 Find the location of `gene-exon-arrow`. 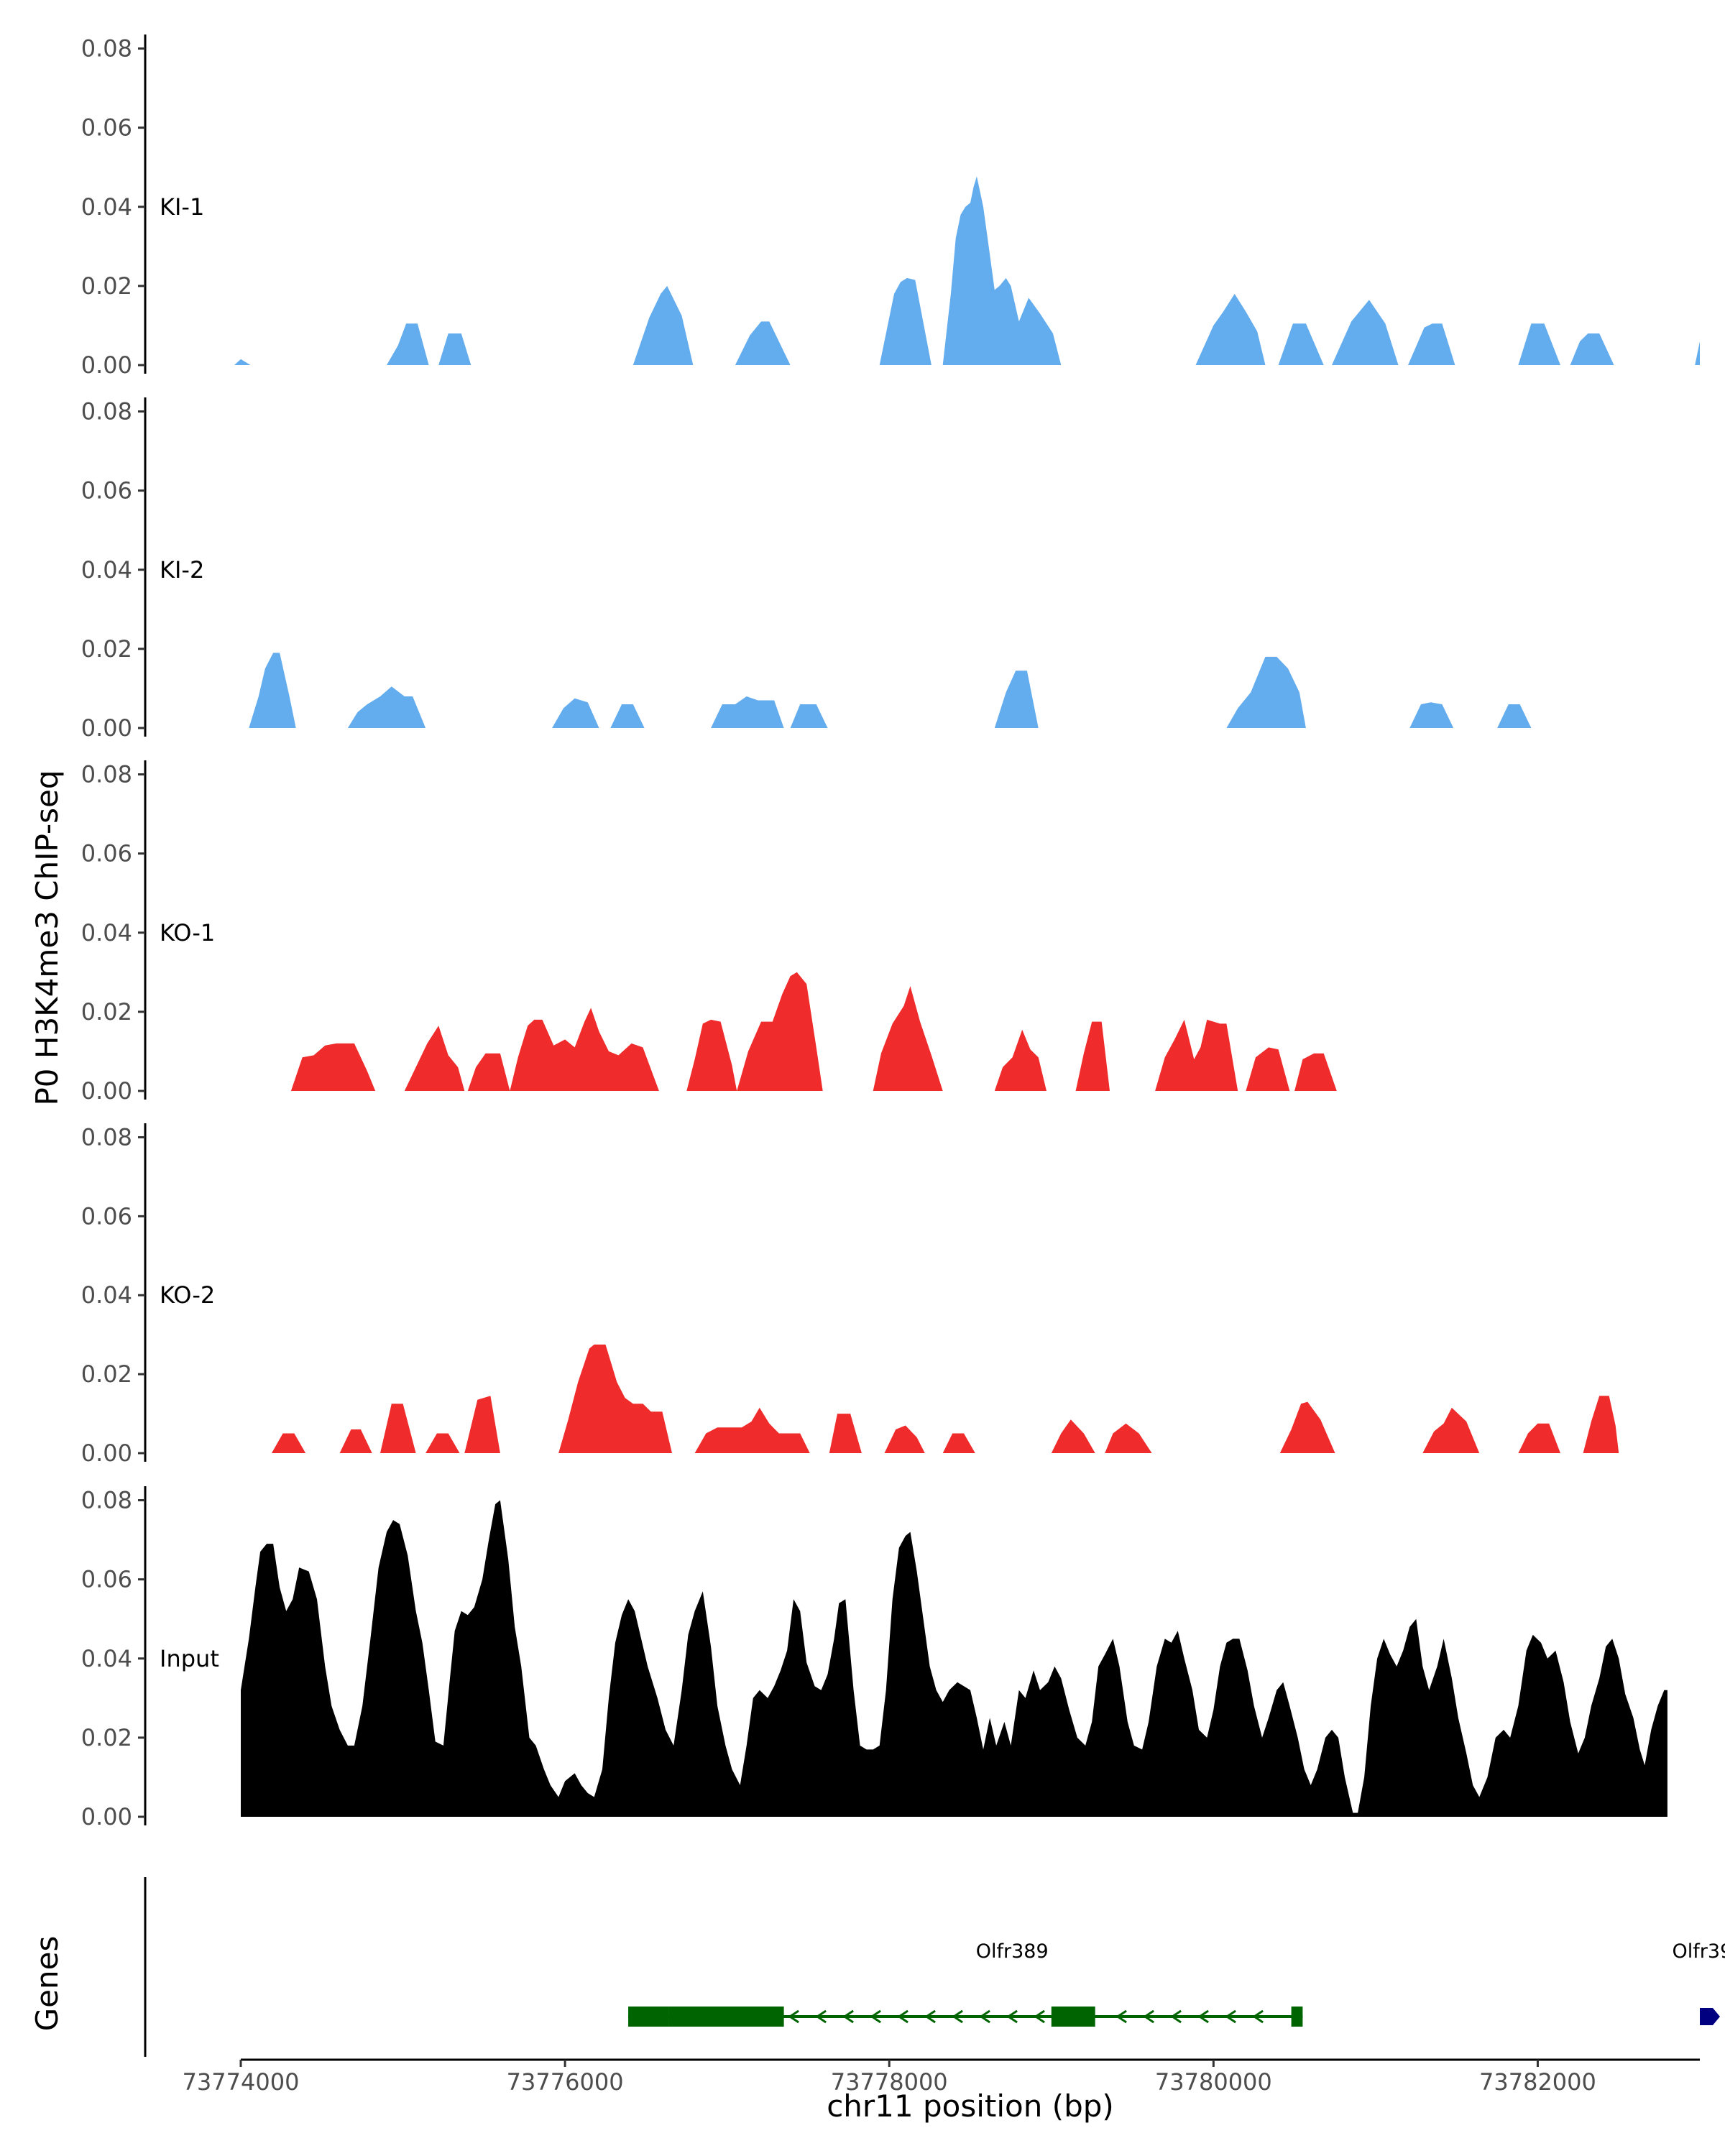

gene-exon-arrow is located at coordinates (1710, 2017).